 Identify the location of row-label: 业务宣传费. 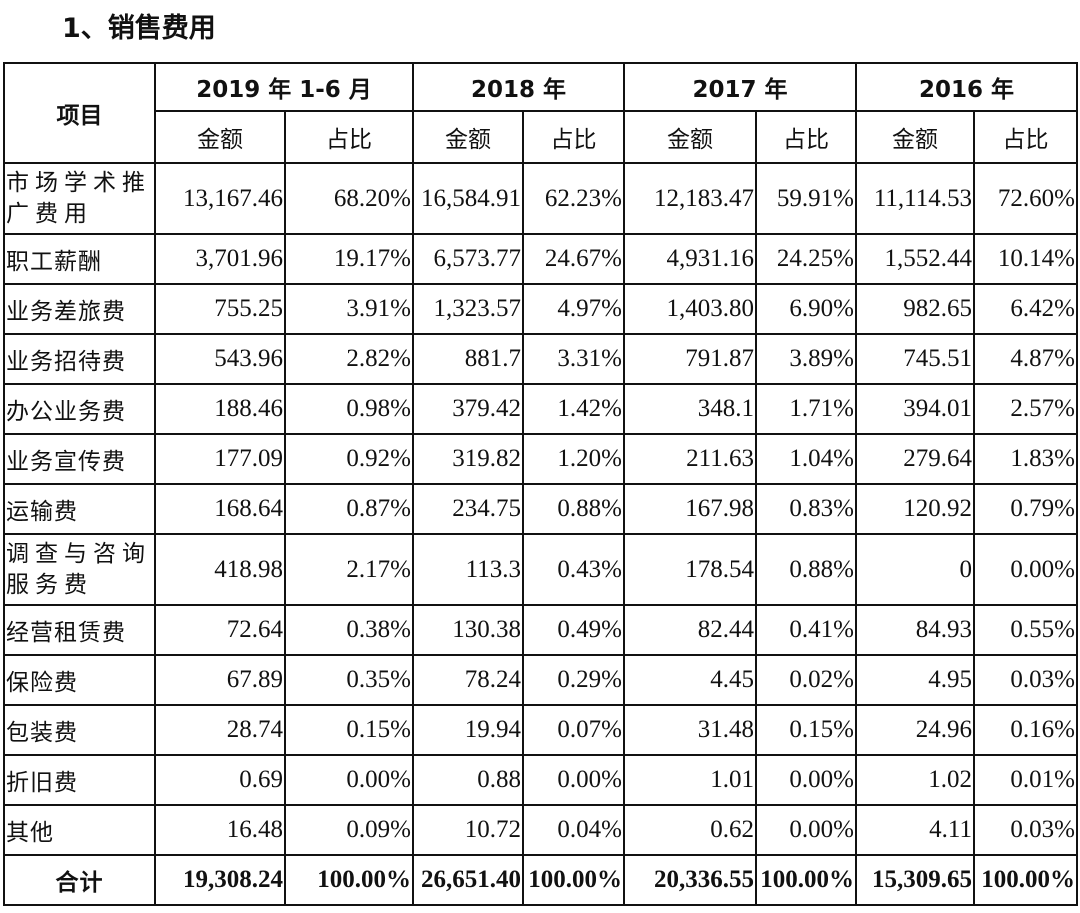
(79, 459).